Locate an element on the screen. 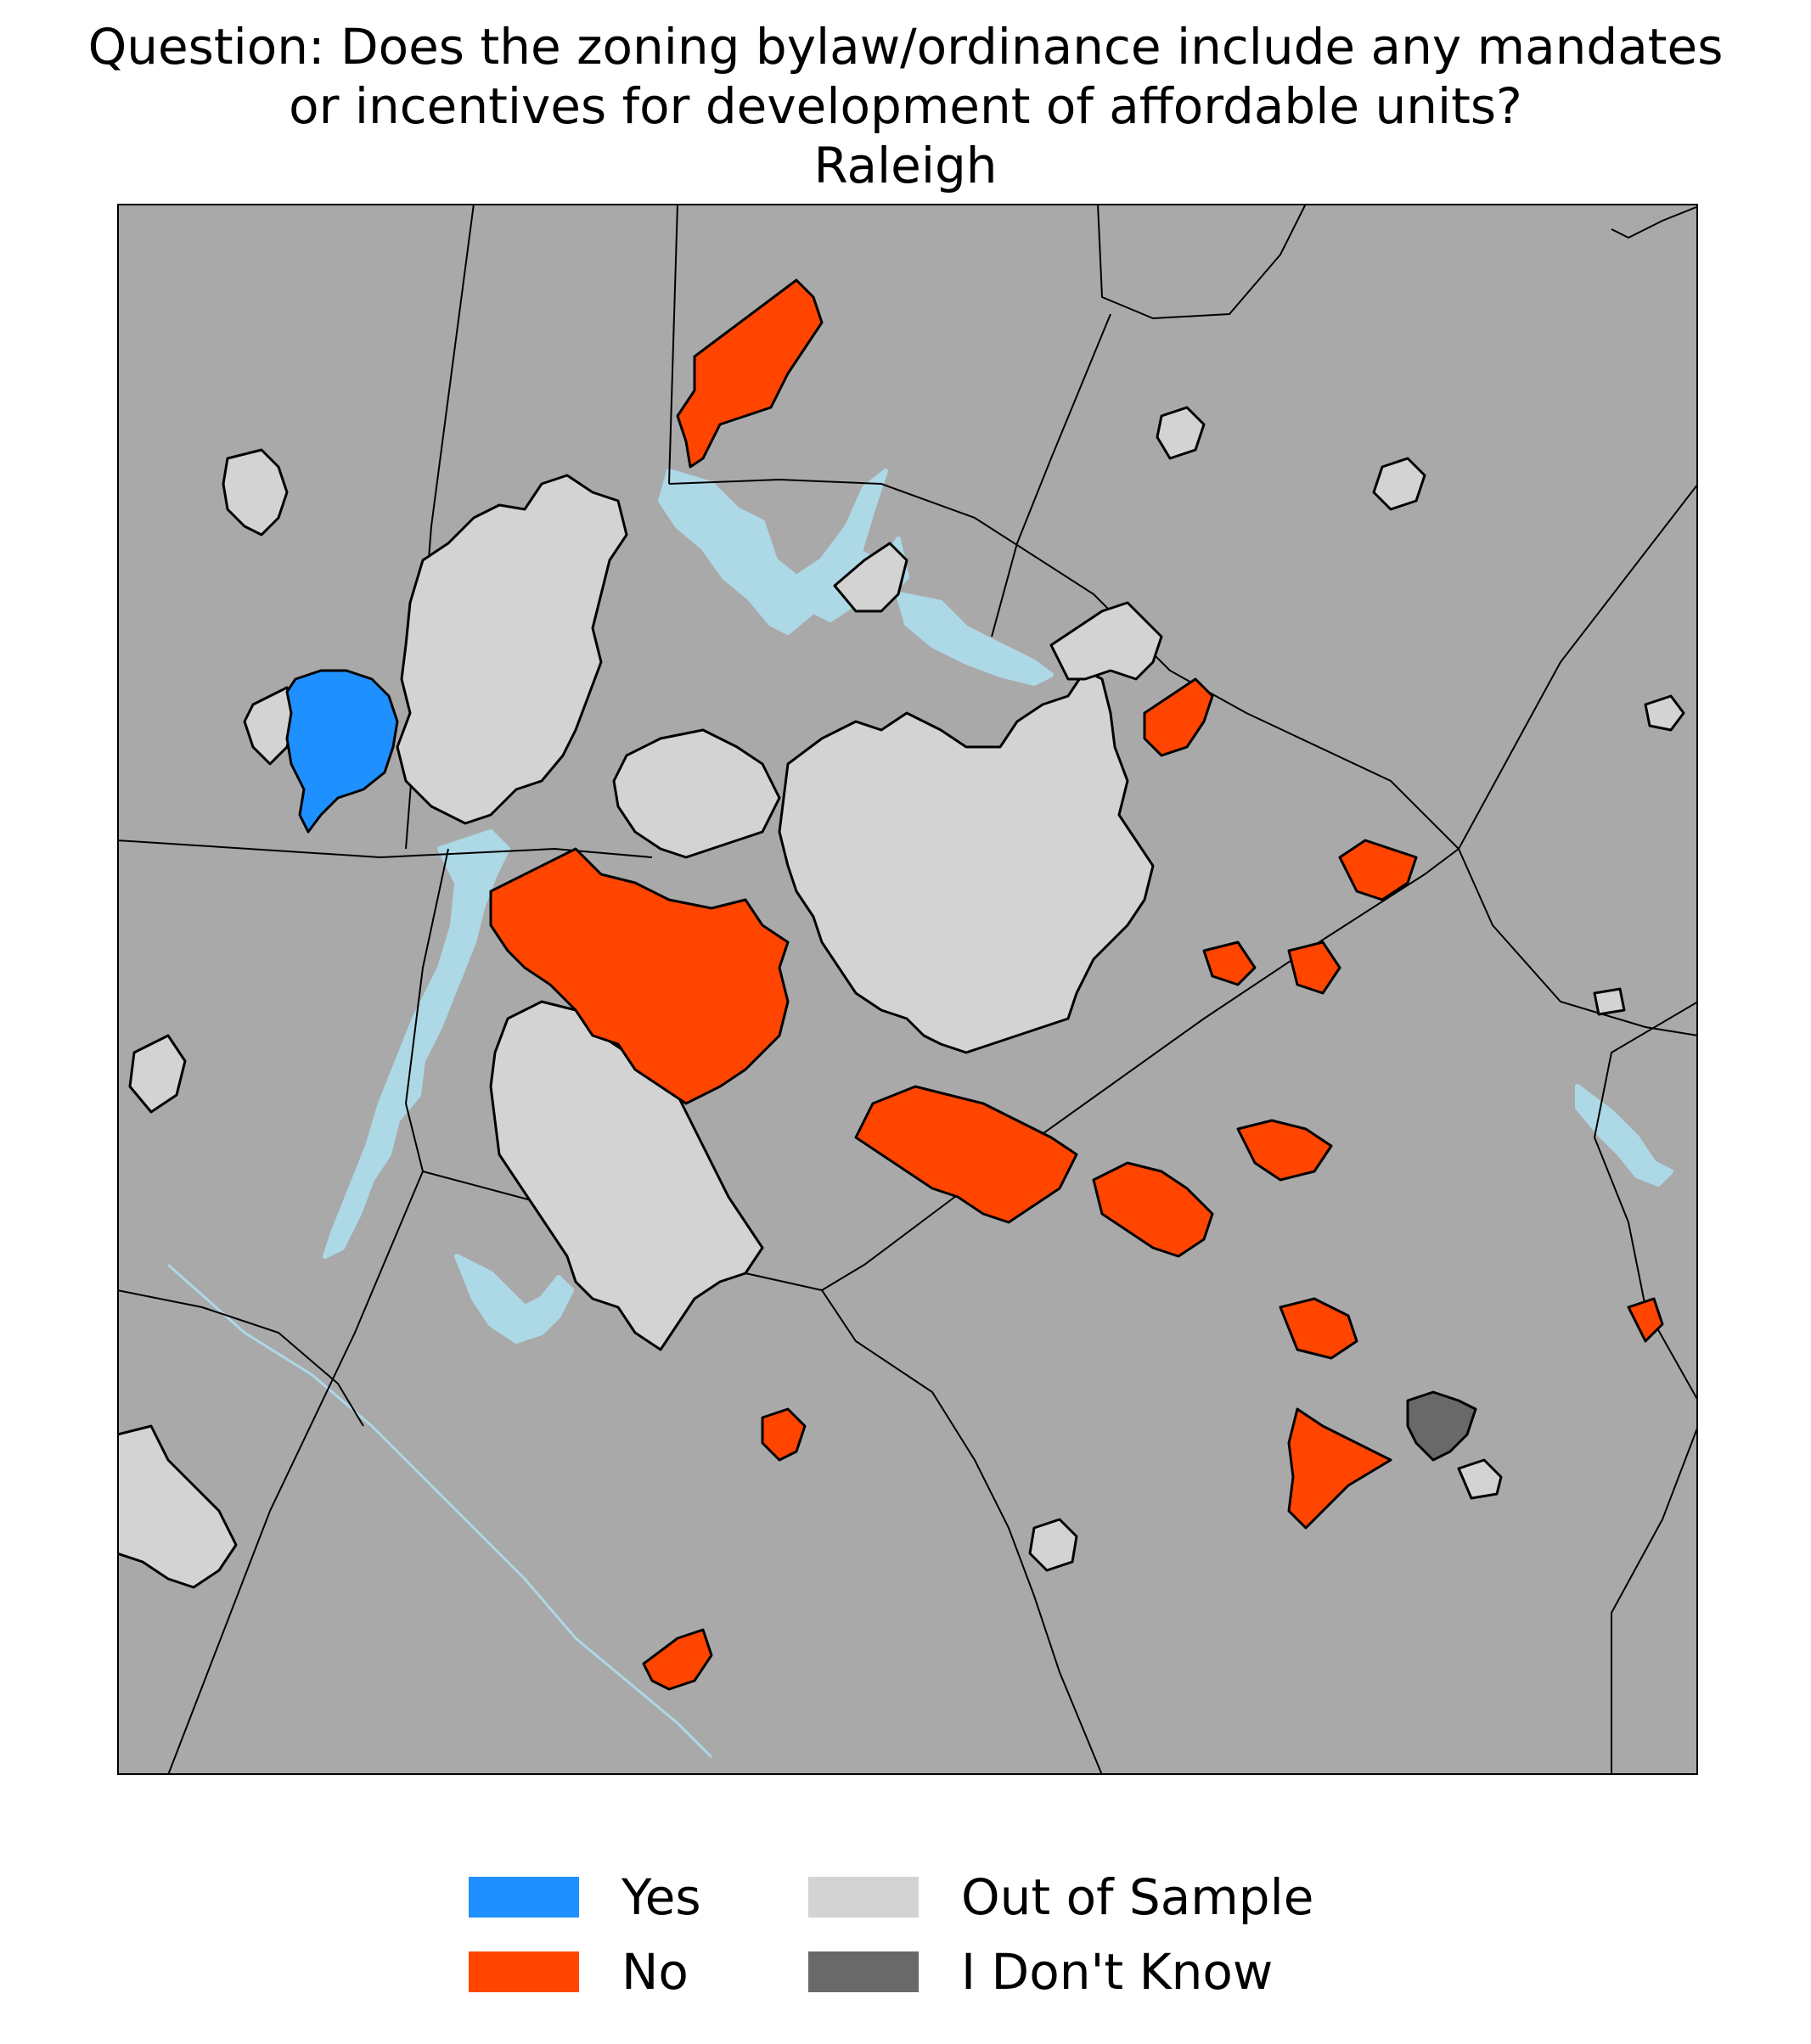 This screenshot has height=2044, width=1811. river-main is located at coordinates (440, 1511).